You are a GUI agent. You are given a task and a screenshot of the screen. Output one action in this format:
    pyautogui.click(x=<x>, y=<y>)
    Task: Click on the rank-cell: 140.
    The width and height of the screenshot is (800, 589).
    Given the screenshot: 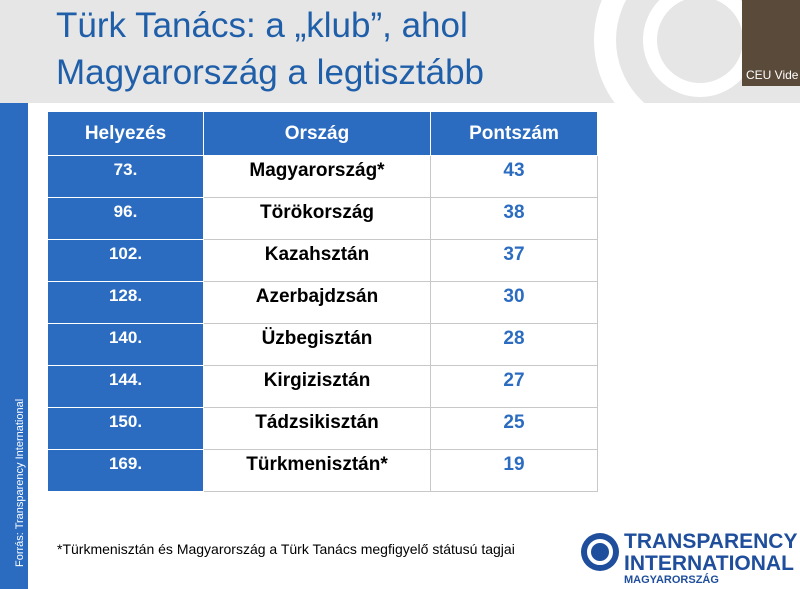 What is the action you would take?
    pyautogui.click(x=125, y=344)
    